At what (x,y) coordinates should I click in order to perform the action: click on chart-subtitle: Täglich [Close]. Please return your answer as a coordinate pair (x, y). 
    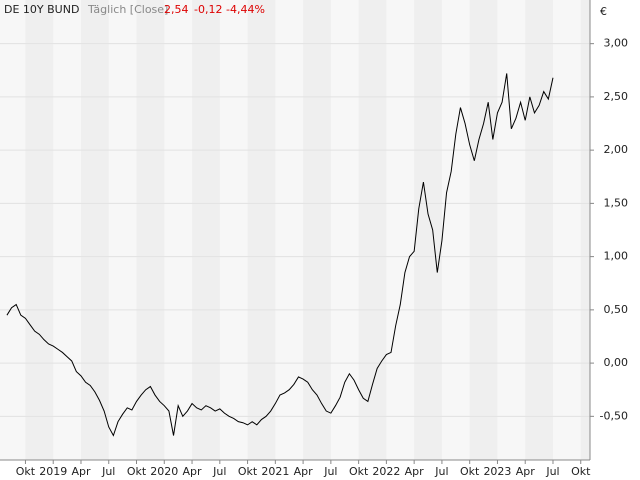
    Looking at the image, I should click on (127, 9).